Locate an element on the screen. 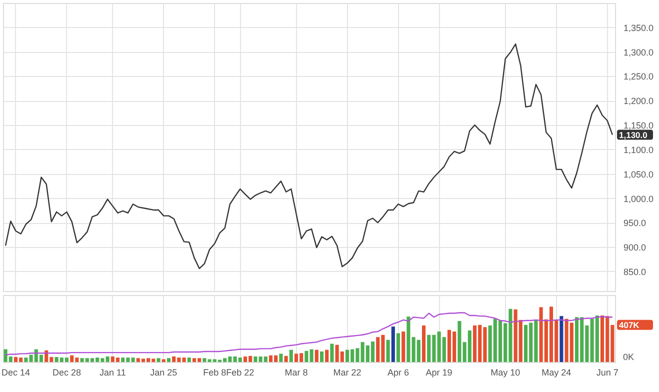 The width and height of the screenshot is (659, 392). text: 0K is located at coordinates (628, 357).